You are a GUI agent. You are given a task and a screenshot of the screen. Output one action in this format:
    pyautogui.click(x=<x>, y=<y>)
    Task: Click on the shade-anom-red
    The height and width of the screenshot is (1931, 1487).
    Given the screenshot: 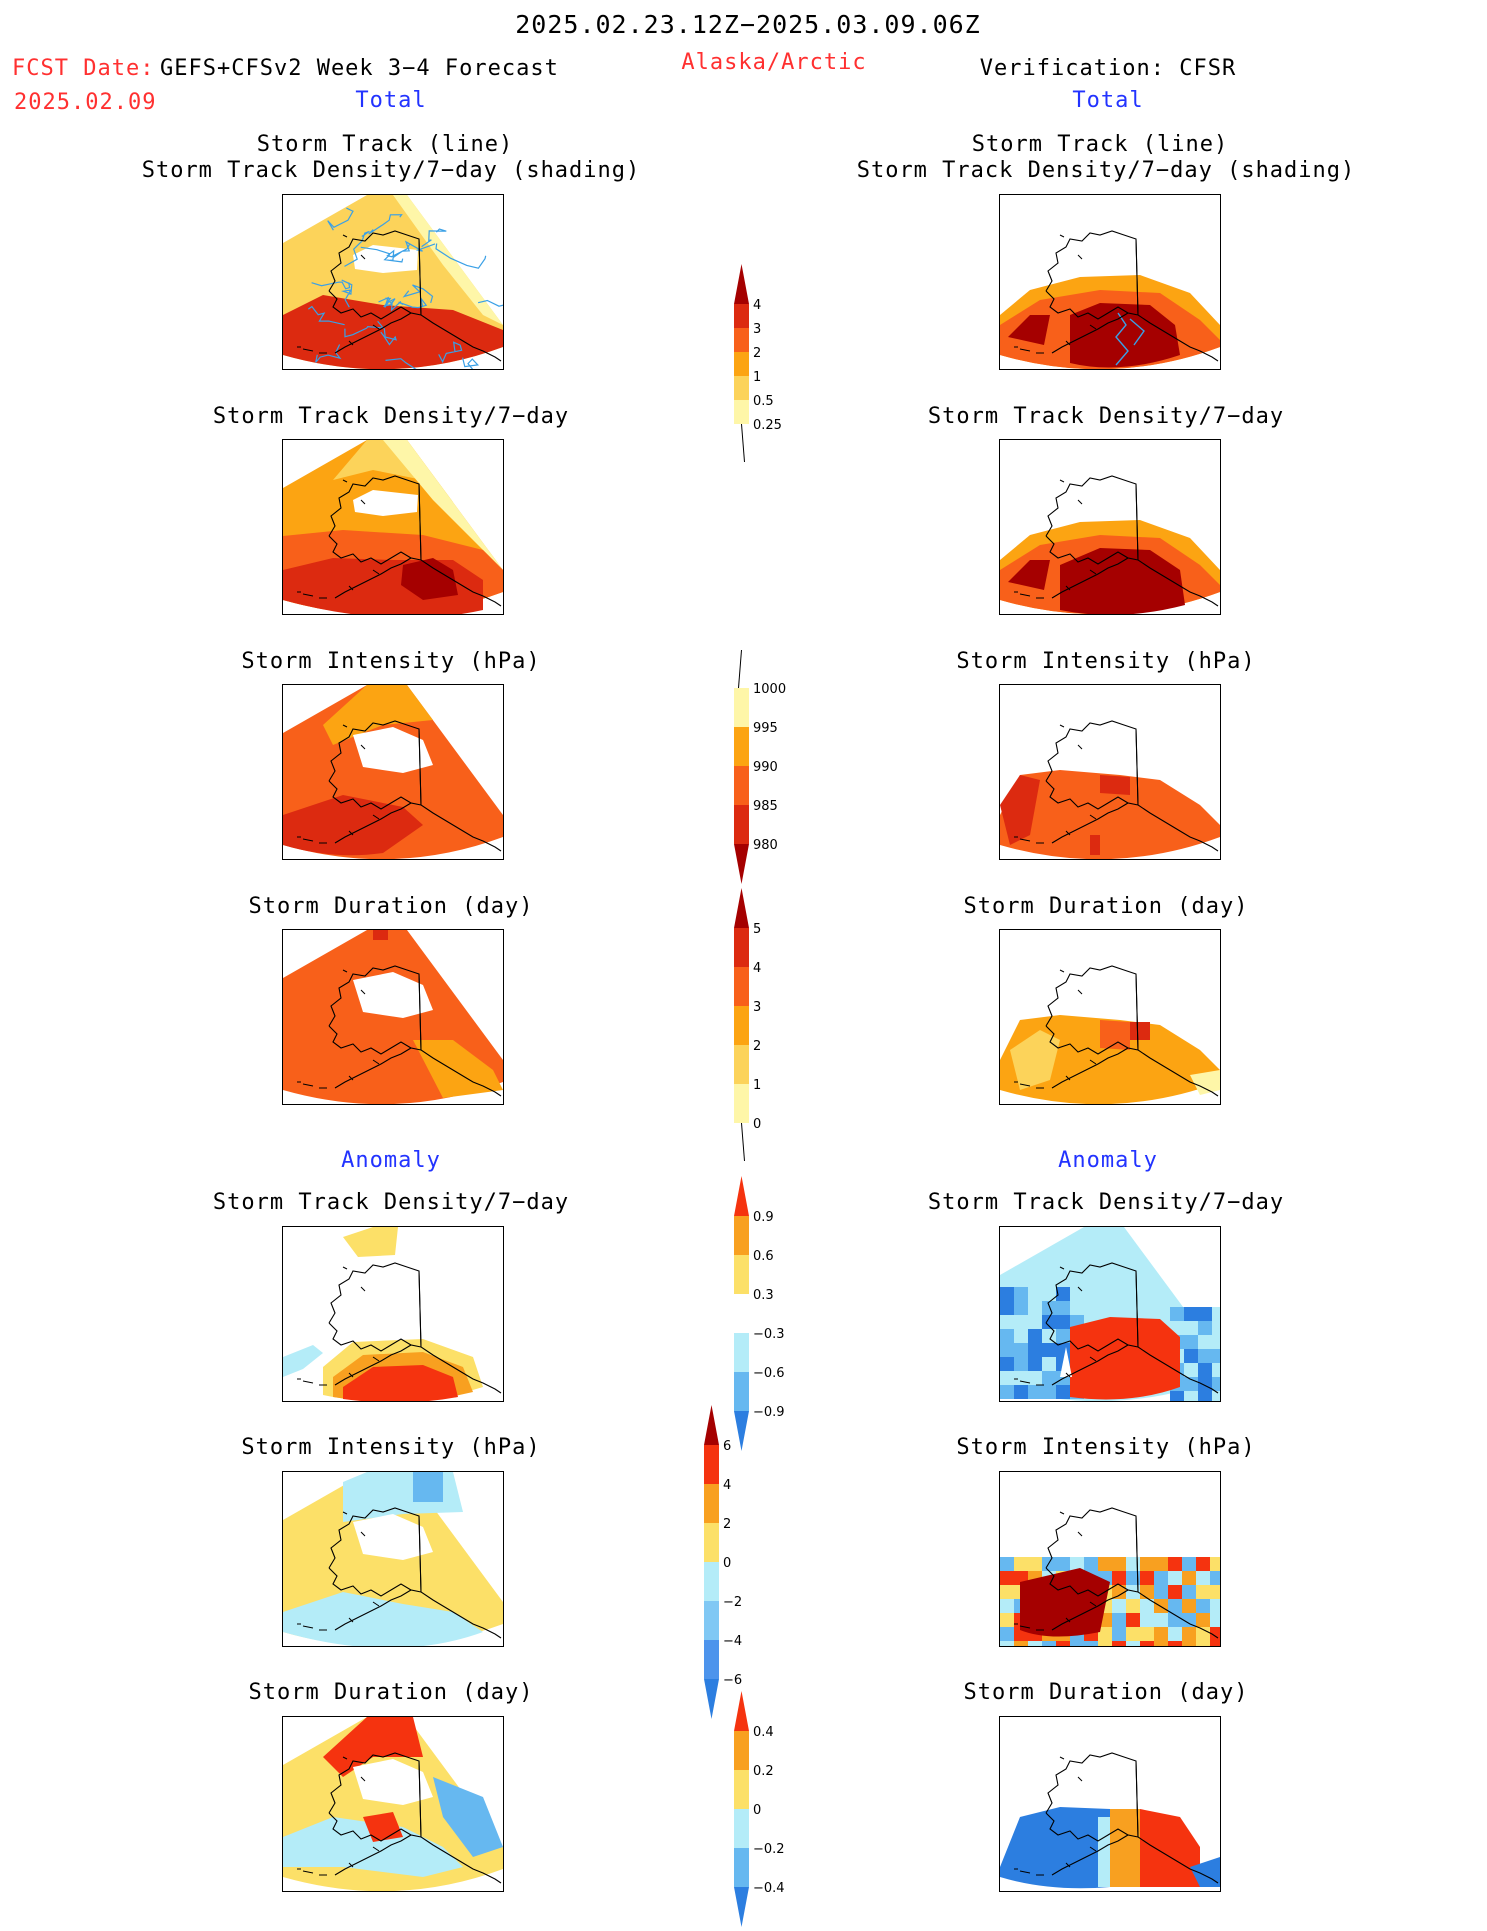 What is the action you would take?
    pyautogui.click(x=1170, y=1848)
    